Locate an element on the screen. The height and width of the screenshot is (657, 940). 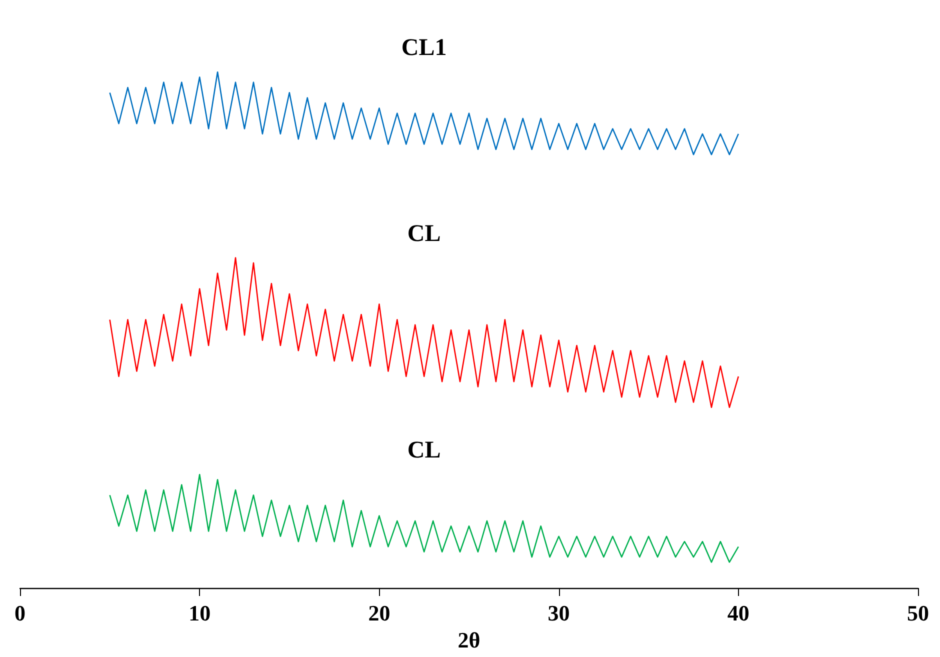
x-tick-label: 0 is located at coordinates (20, 613).